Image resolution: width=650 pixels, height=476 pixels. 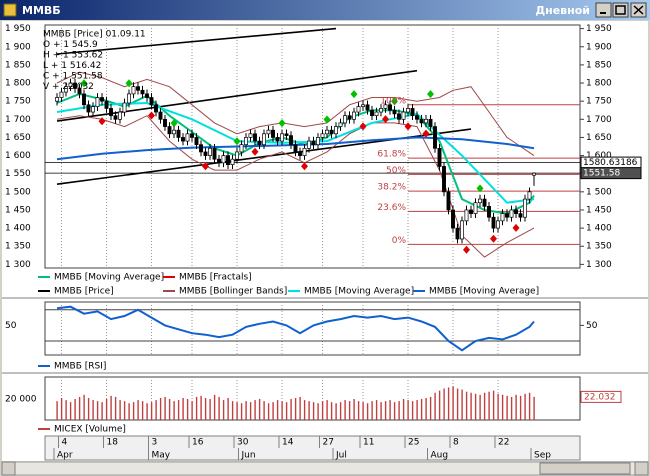 What do you see at coordinates (11, 326) in the screenshot?
I see `y-tick-label: 50` at bounding box center [11, 326].